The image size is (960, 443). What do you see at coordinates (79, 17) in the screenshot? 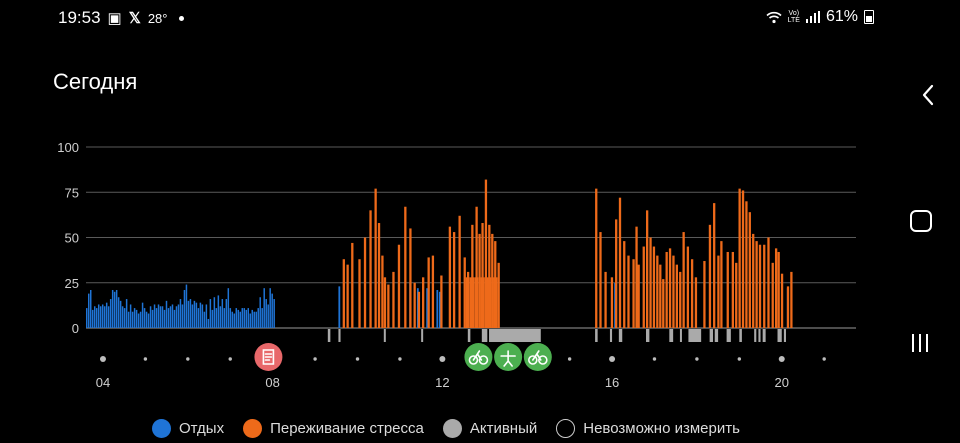
I see `status-time: 19:53` at bounding box center [79, 17].